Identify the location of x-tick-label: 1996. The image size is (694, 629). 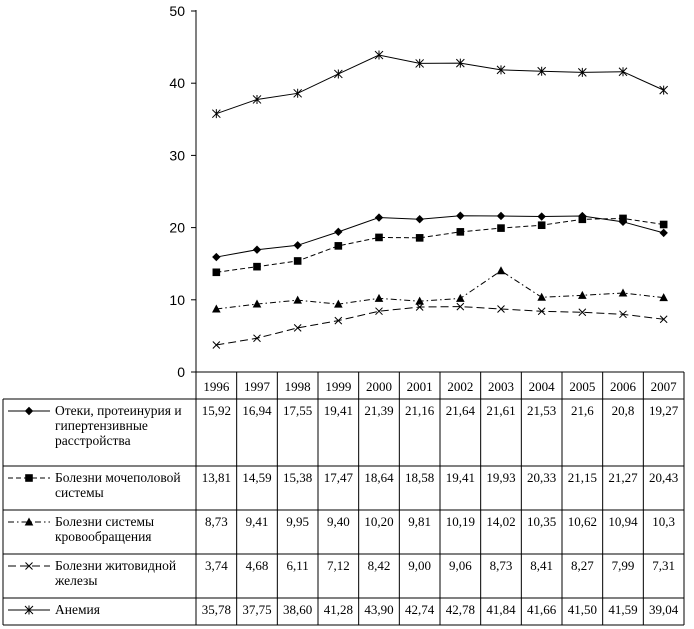
(216, 386).